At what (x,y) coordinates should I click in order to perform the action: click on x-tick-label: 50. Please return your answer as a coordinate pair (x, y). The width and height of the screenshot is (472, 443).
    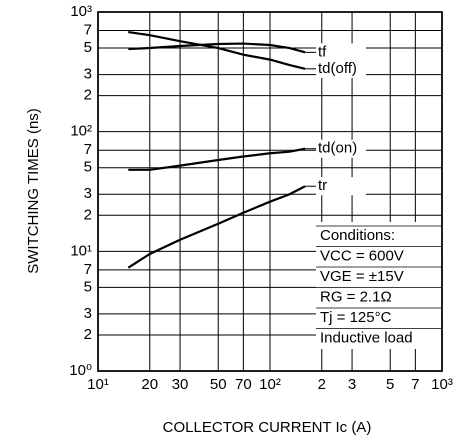
    Looking at the image, I should click on (218, 384).